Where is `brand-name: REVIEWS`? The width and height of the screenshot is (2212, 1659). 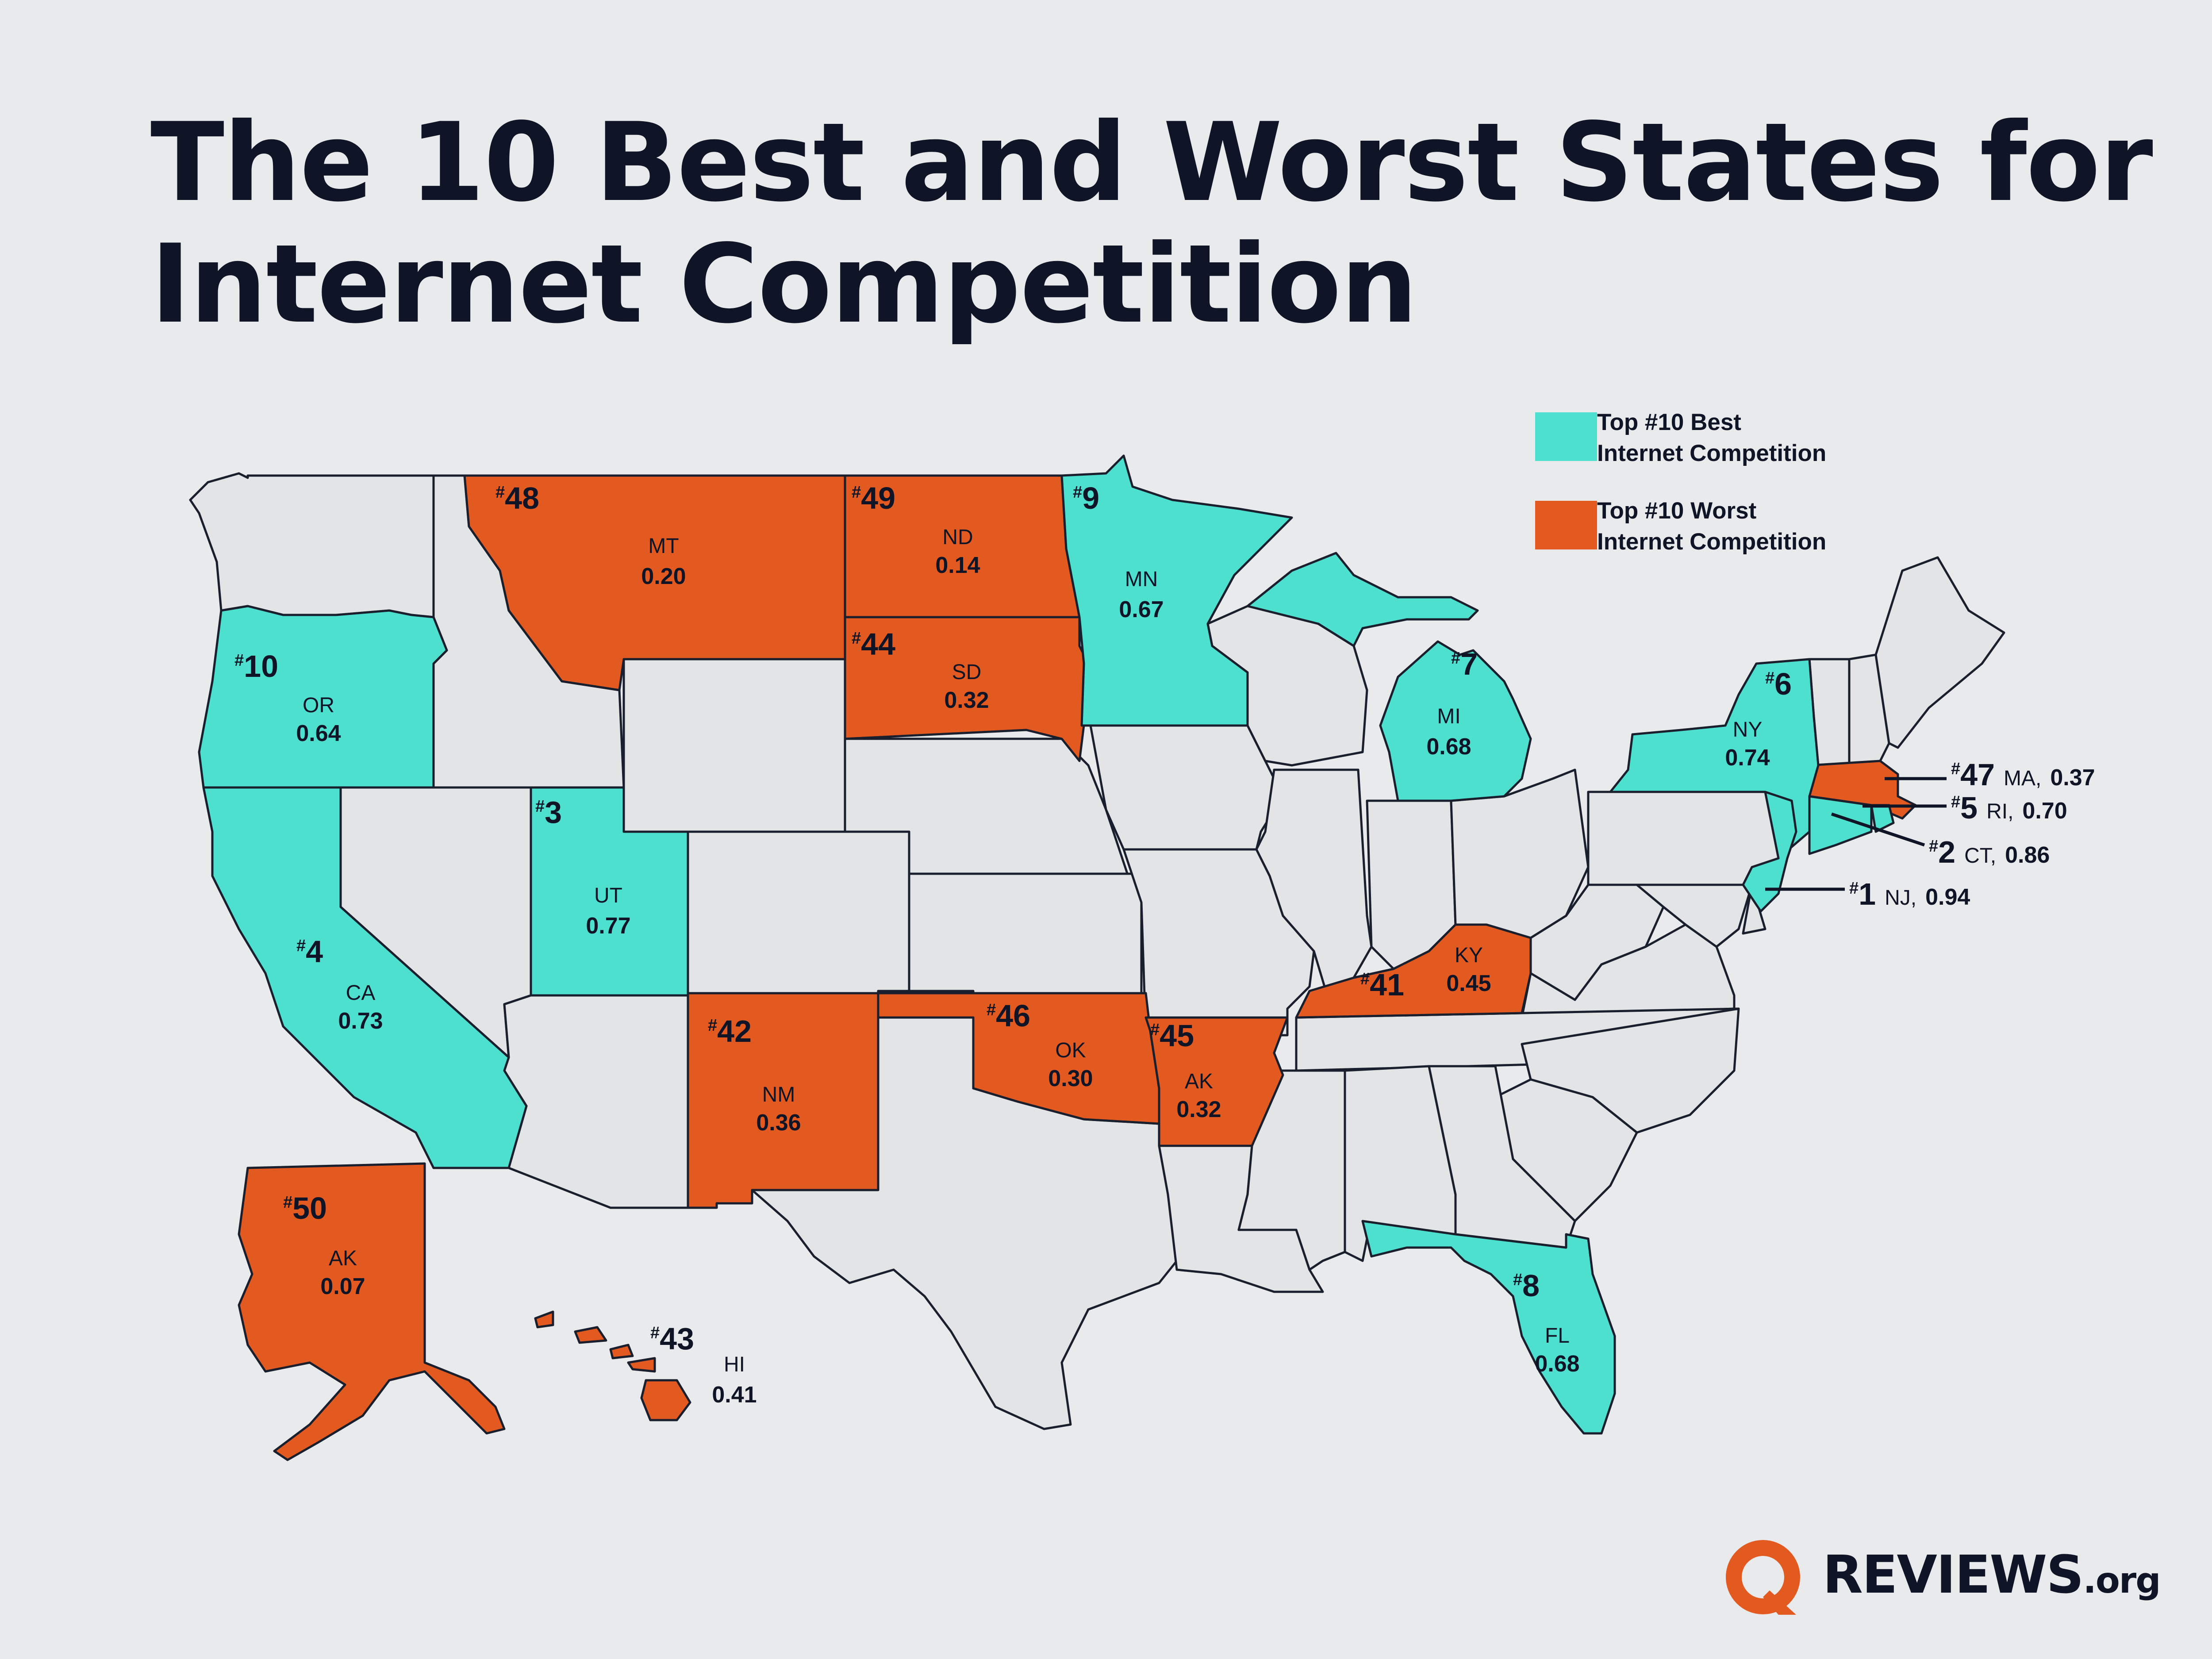 brand-name: REVIEWS is located at coordinates (1954, 1575).